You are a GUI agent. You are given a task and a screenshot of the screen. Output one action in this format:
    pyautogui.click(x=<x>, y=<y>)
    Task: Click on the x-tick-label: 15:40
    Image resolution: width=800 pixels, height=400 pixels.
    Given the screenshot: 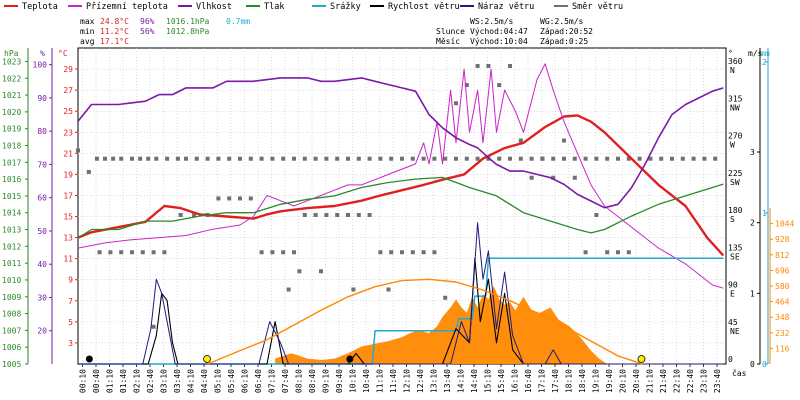 What is the action you would take?
    pyautogui.click(x=501, y=381)
    